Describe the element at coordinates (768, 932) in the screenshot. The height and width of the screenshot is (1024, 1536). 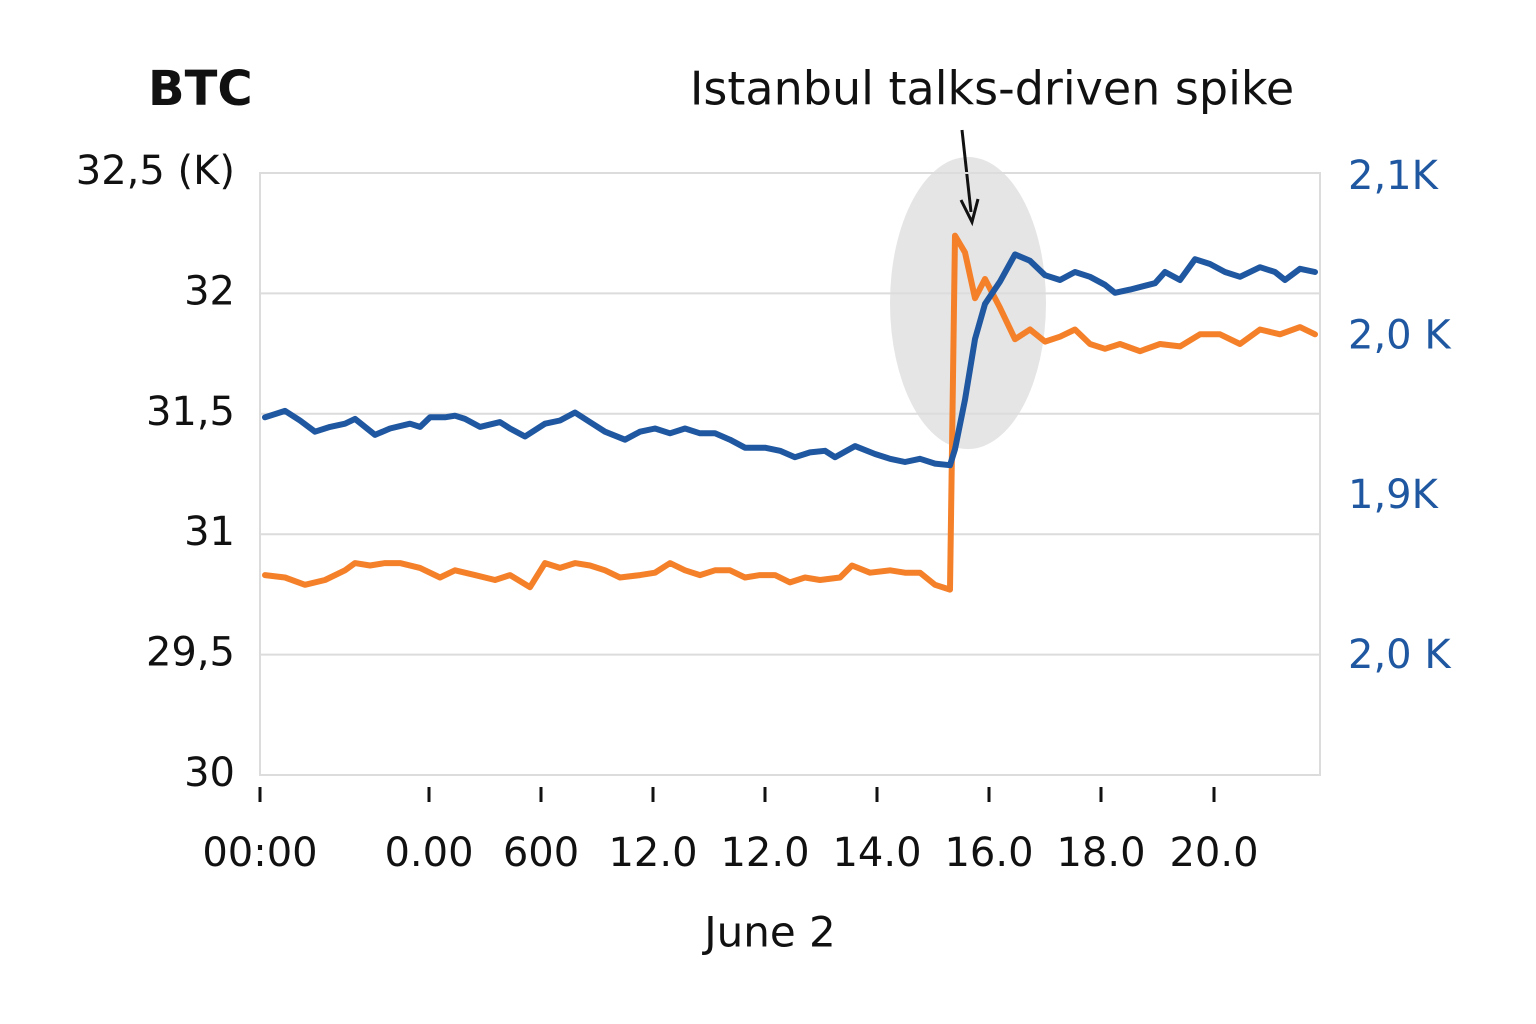
I see `x-axis-label: June 2` at that location.